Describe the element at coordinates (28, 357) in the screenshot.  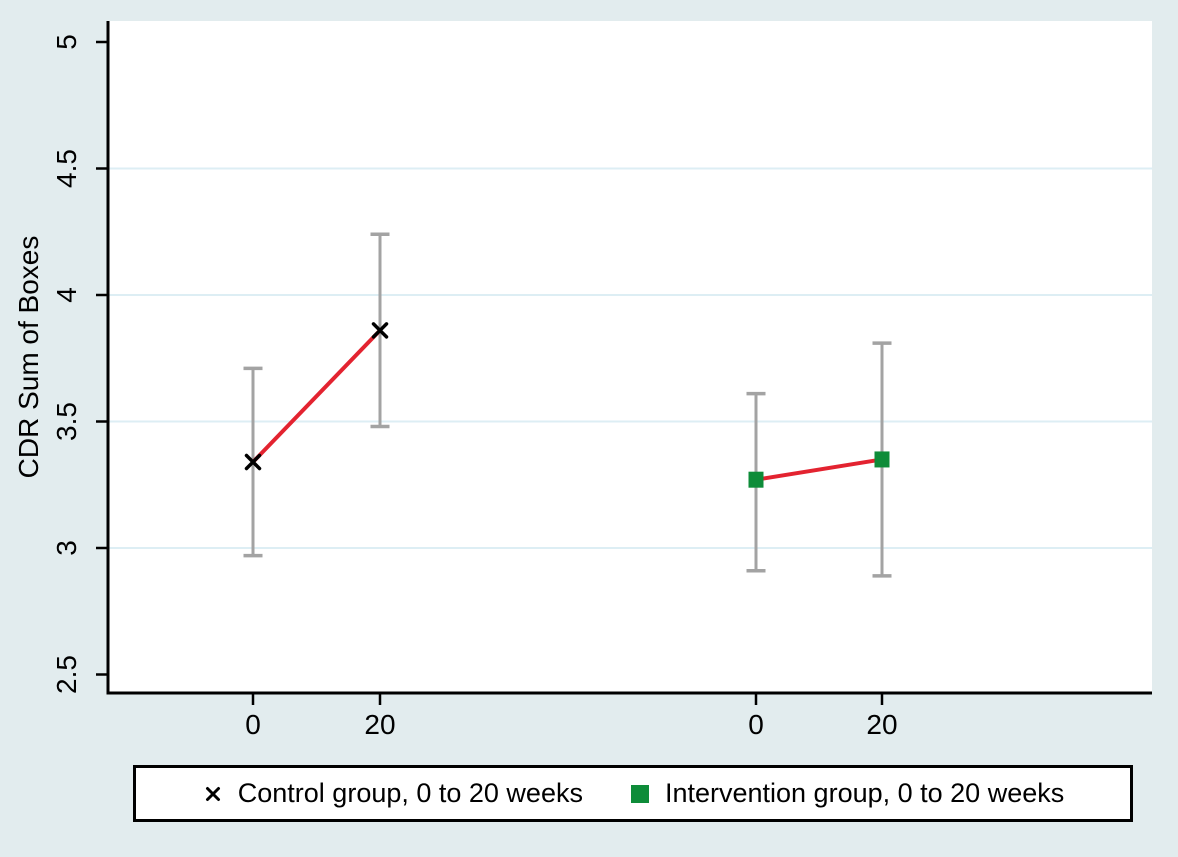
I see `y-axis-title: CDR Sum of Boxes` at that location.